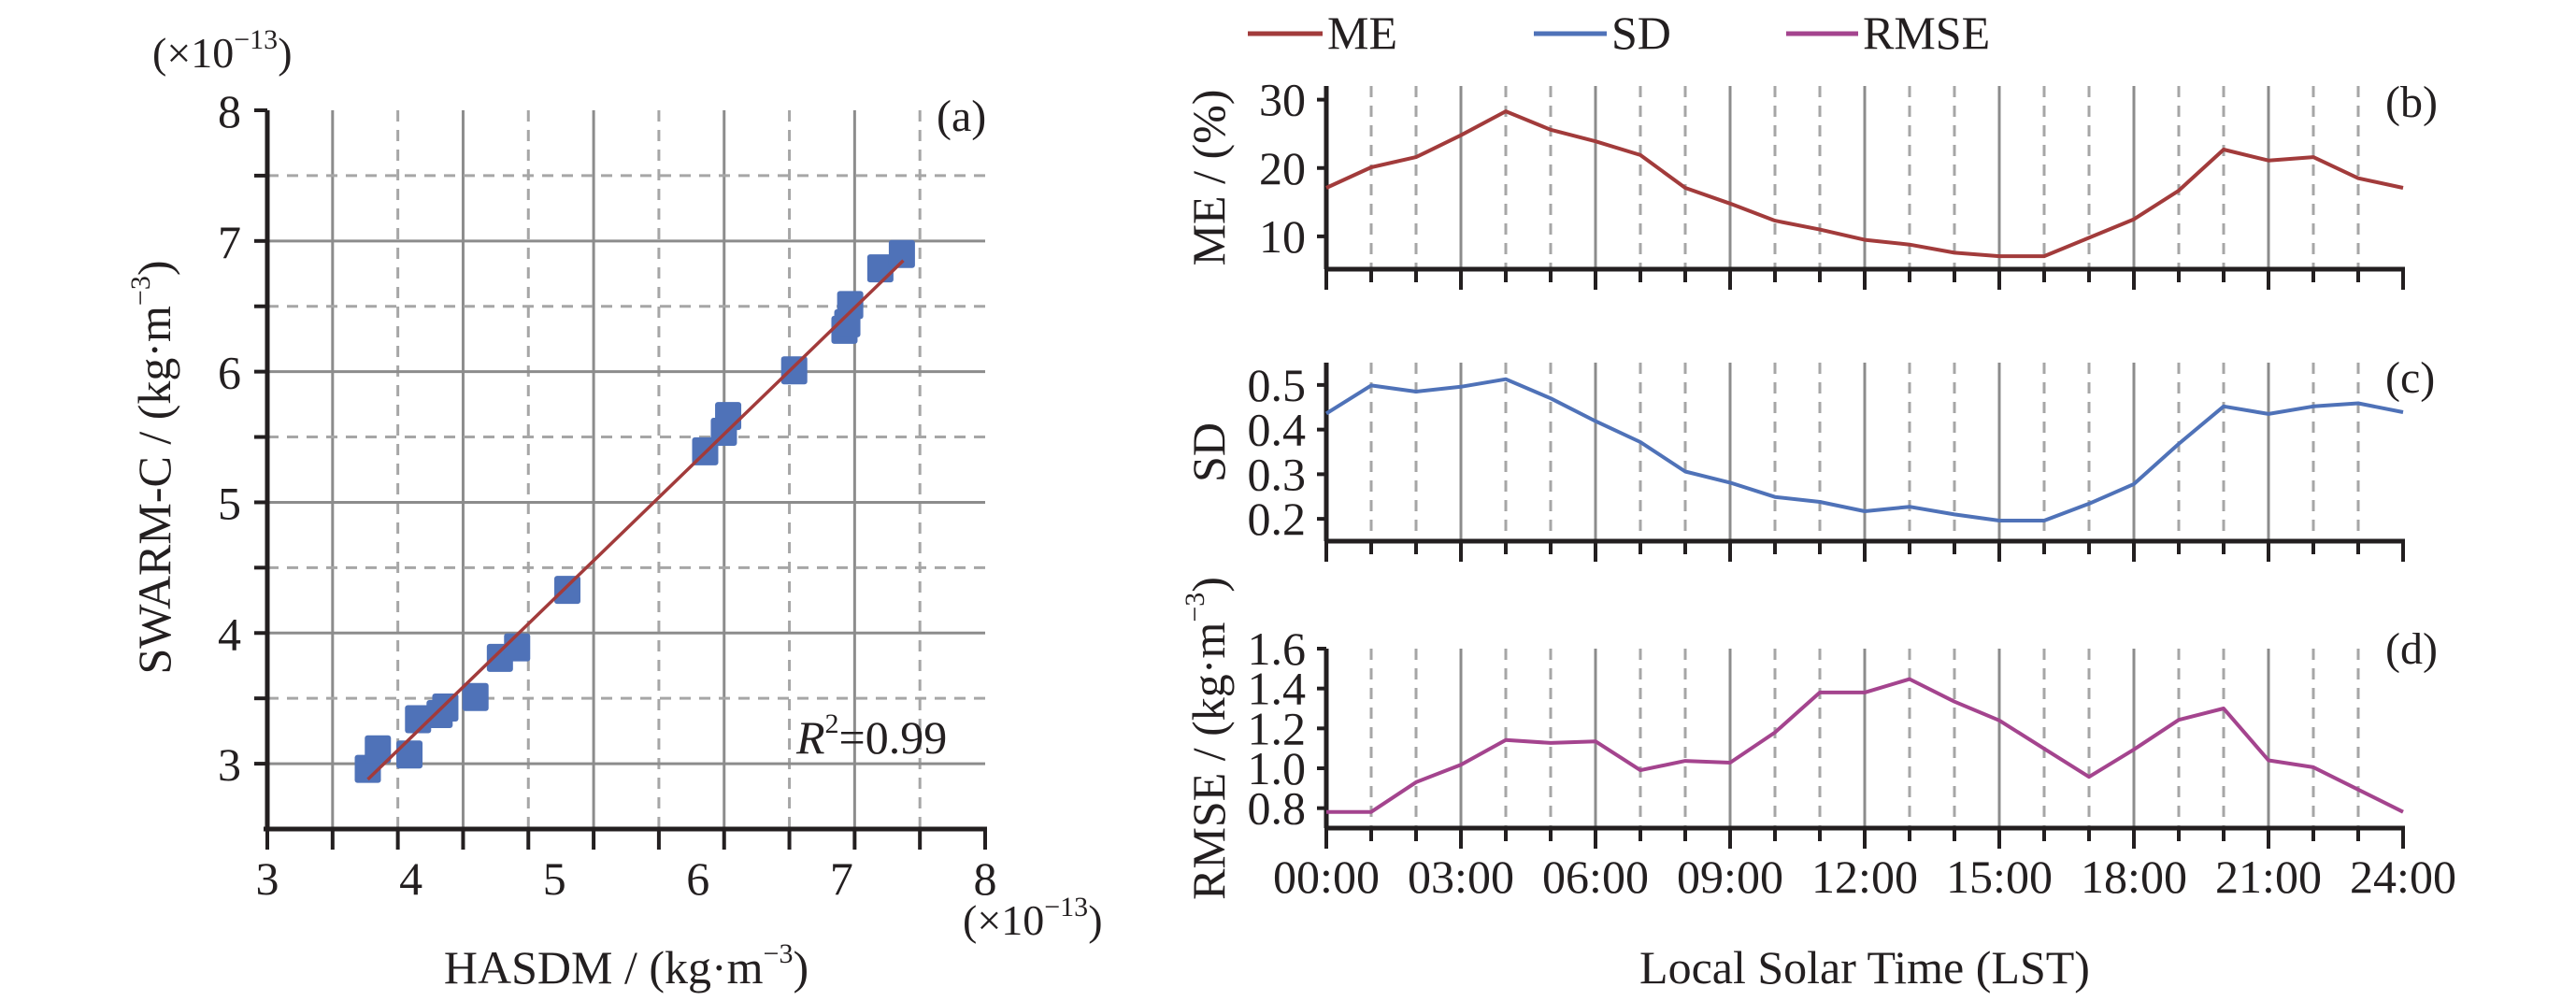  Describe the element at coordinates (1277, 385) in the screenshot. I see `sd-y-tick-label: 0.5` at that location.